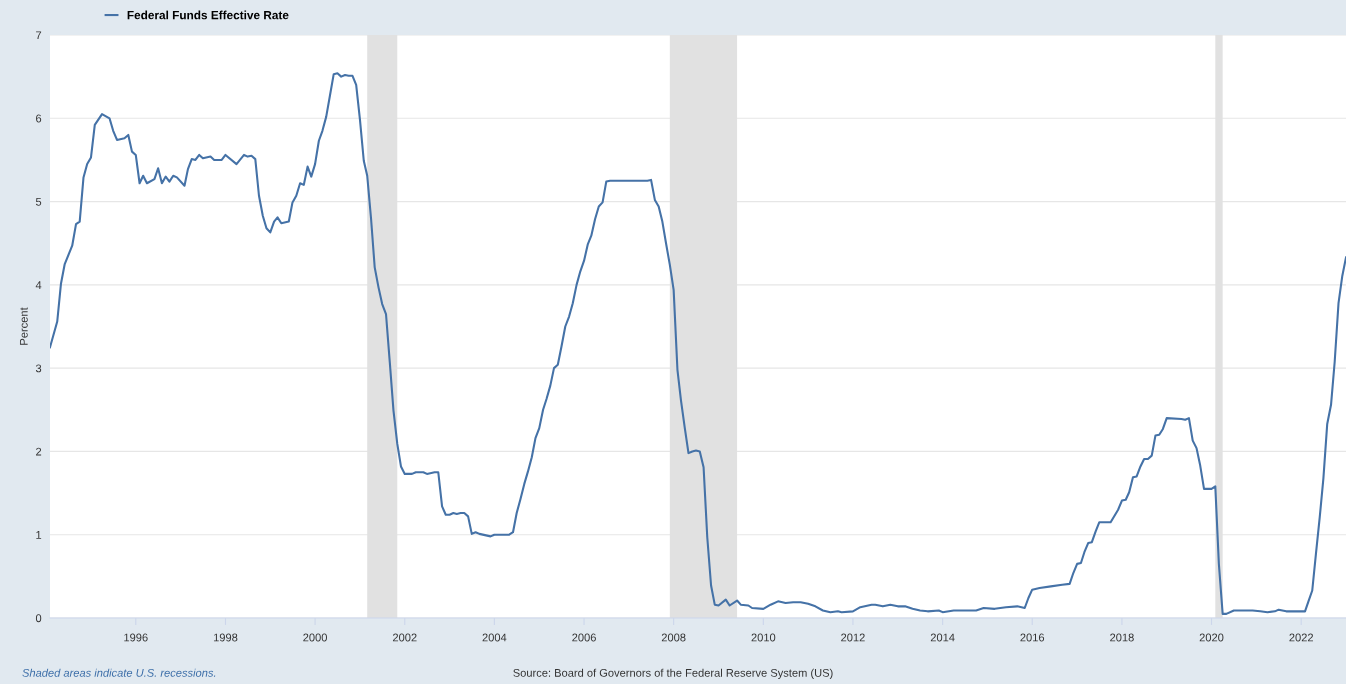  I want to click on x-tick-label: 2020, so click(1211, 637).